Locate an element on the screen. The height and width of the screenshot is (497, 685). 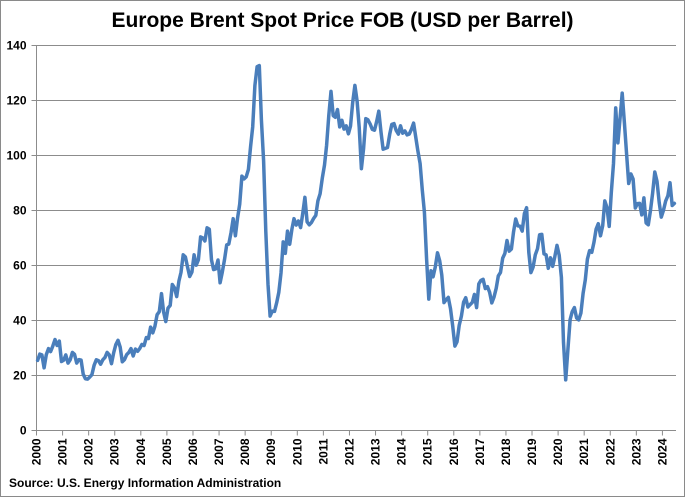
x-tick-label: 2007 is located at coordinates (219, 451).